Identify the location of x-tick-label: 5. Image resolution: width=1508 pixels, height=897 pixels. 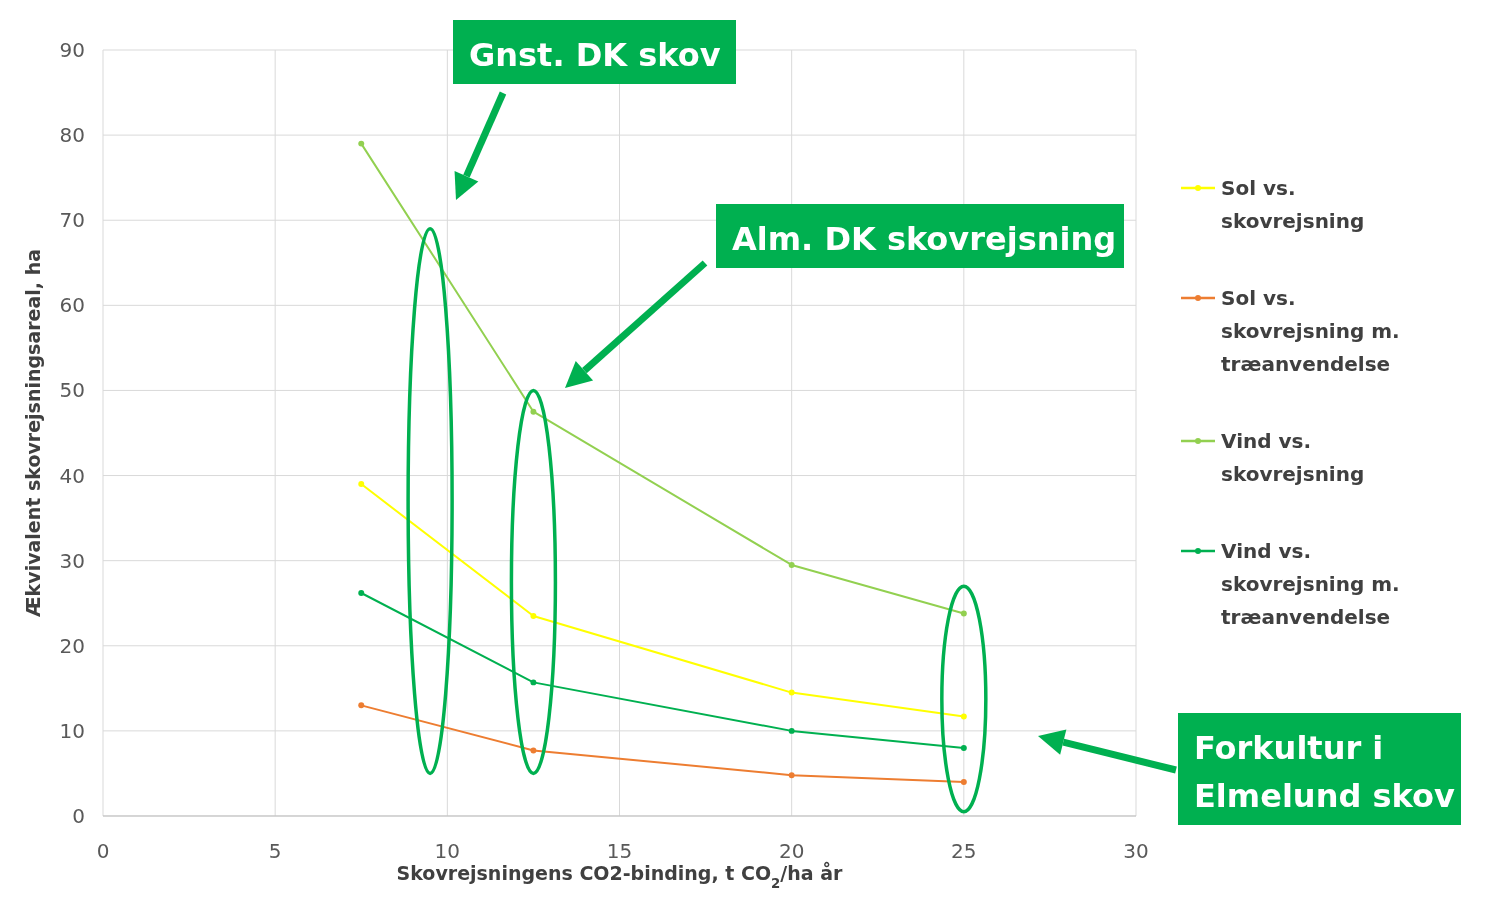
(275, 851).